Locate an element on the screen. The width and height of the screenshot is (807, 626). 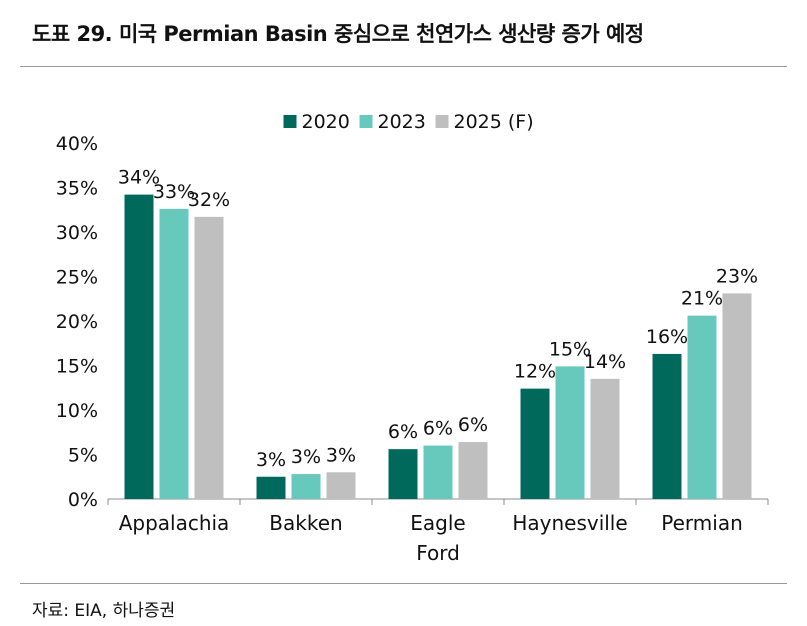
title-divider is located at coordinates (403, 66).